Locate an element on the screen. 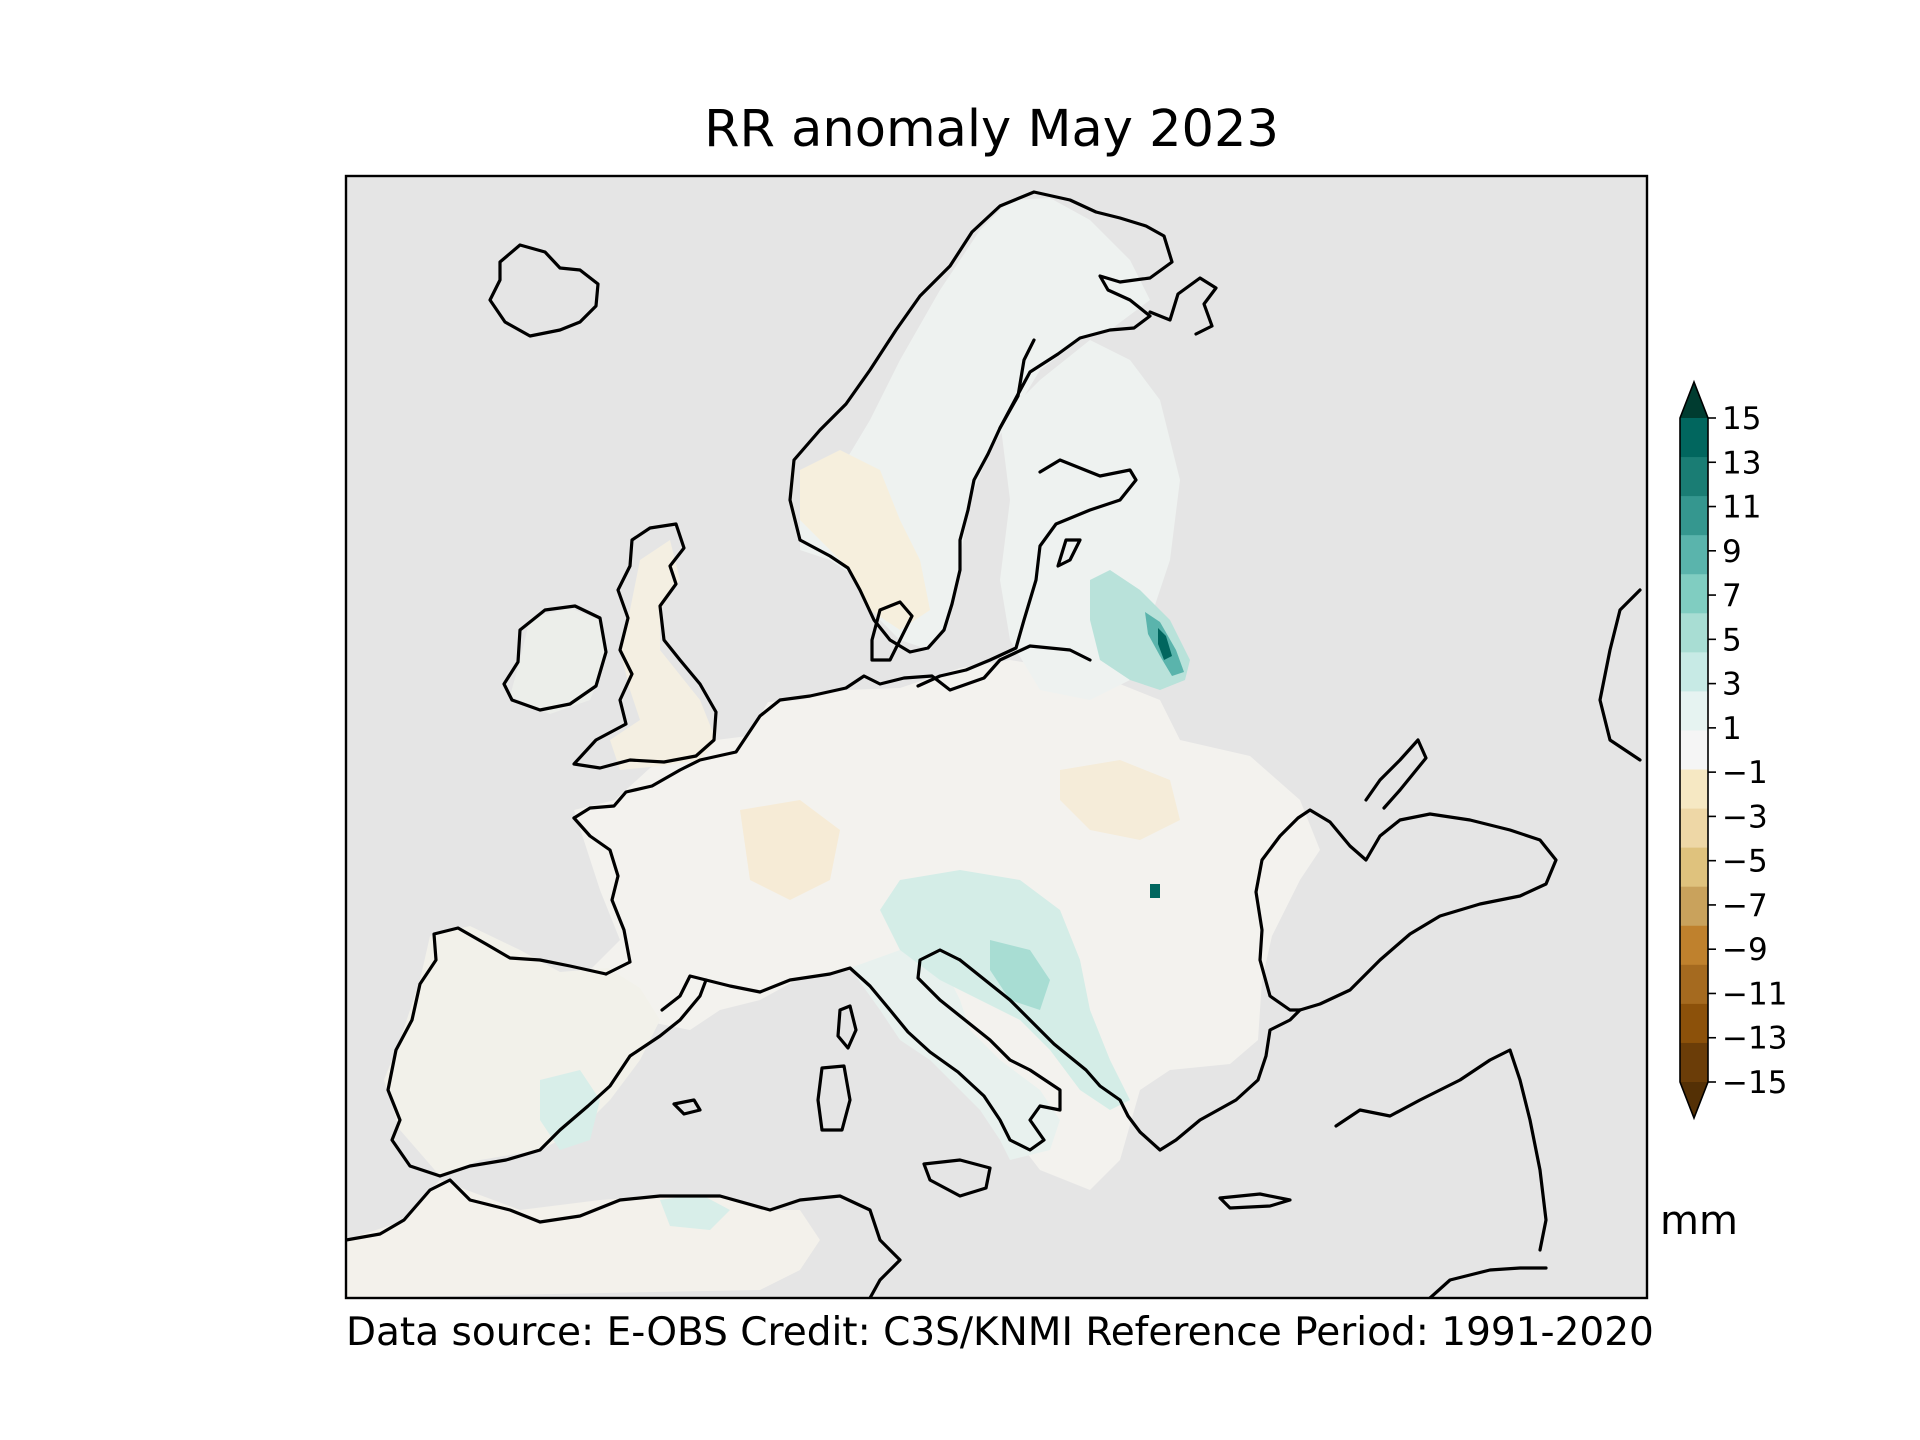  land-ireland is located at coordinates (558, 661).